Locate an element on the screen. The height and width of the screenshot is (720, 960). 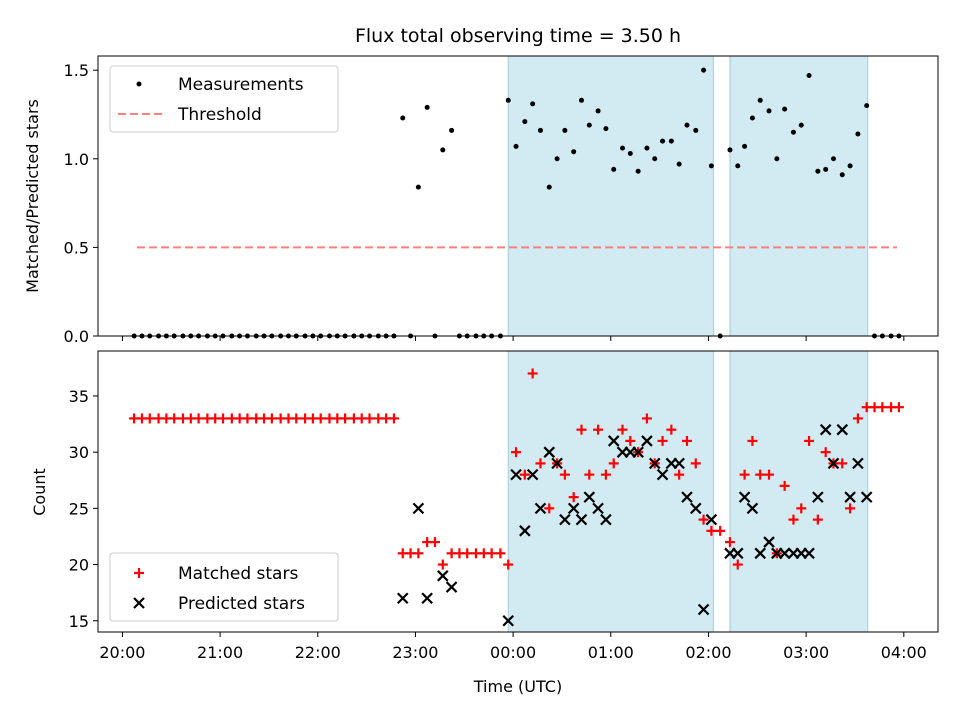
x-tick-label: 23:00 is located at coordinates (415, 652).